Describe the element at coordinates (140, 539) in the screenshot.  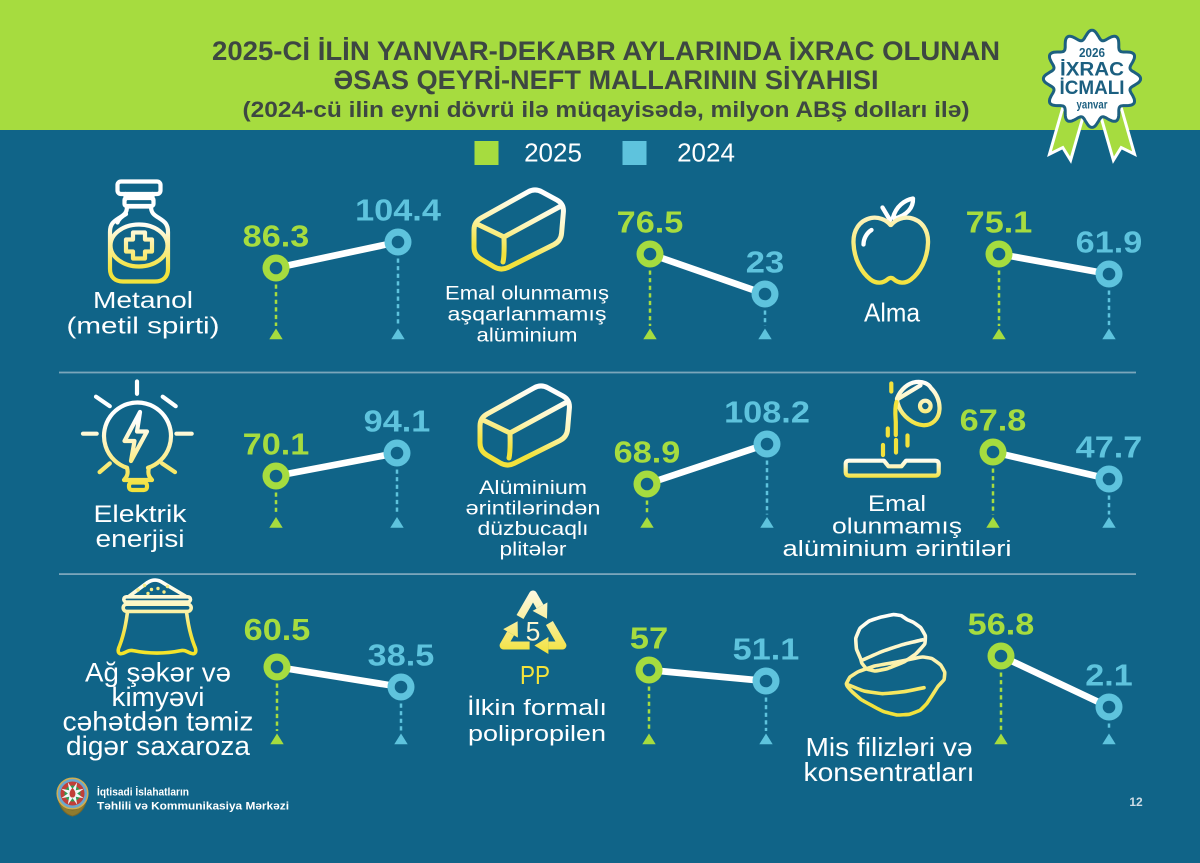
I see `svg-text: enerjisi` at that location.